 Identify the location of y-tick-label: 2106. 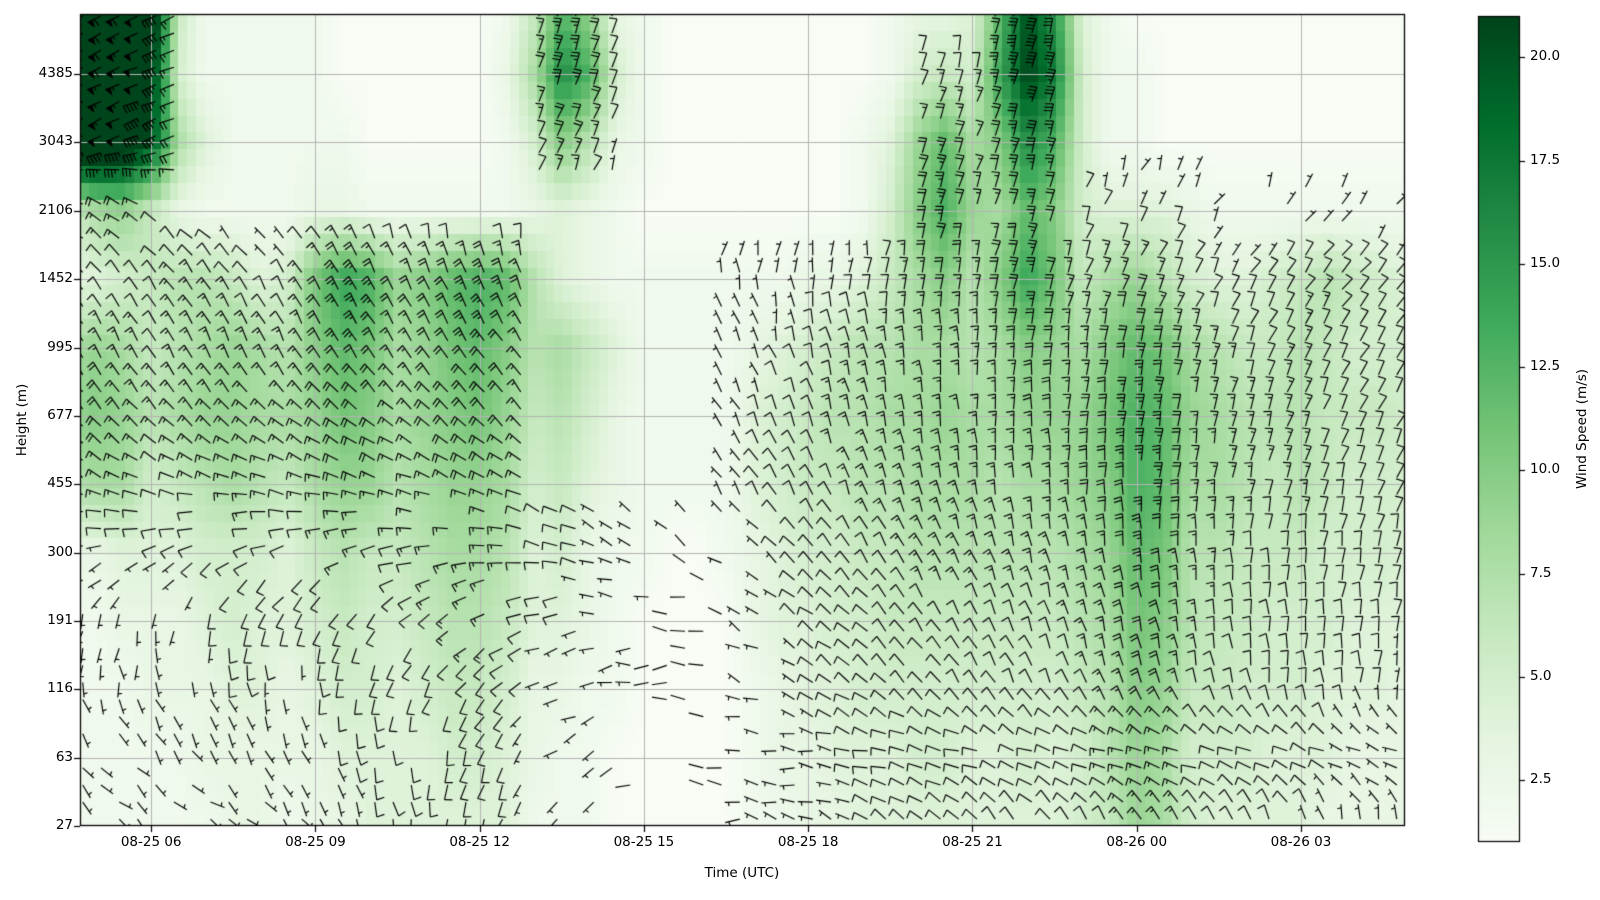
(55, 209).